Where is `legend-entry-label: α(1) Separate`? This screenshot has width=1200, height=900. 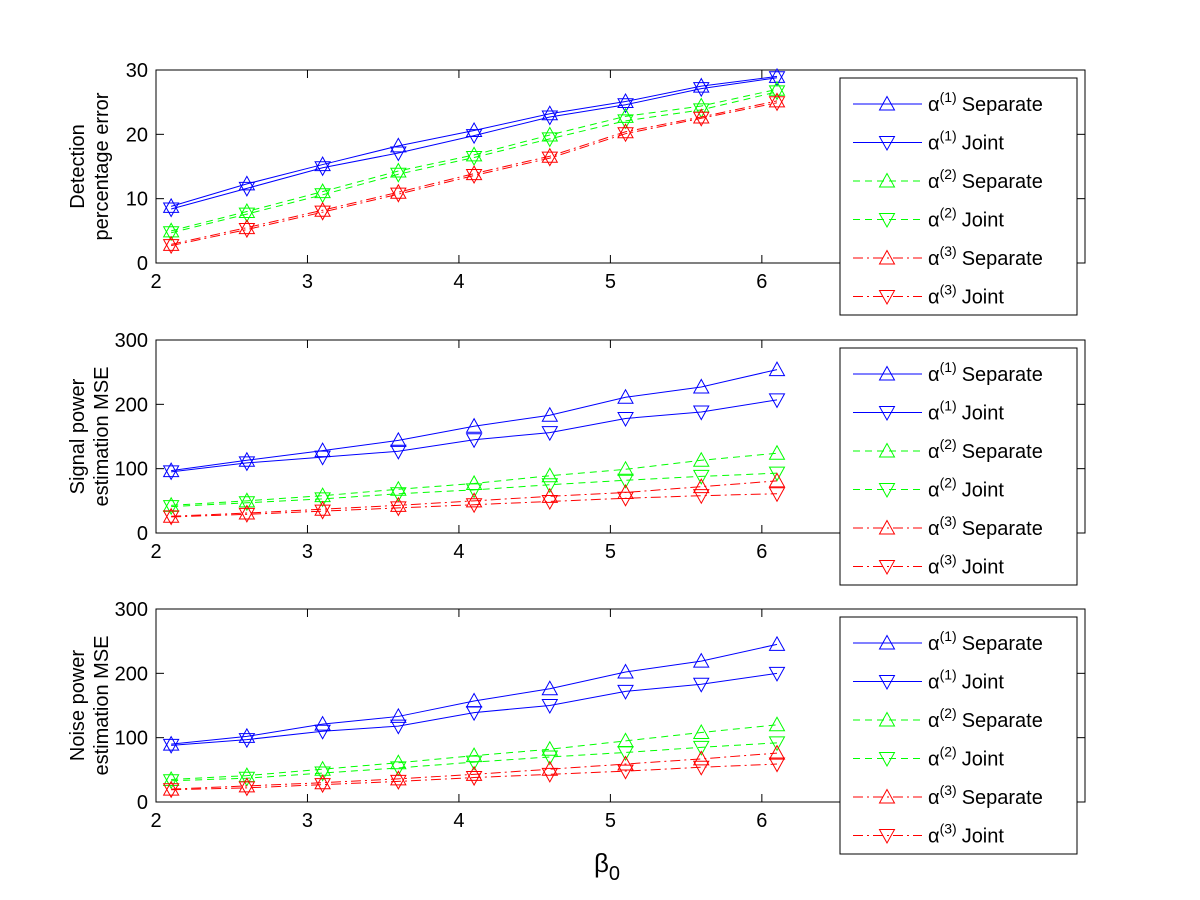
legend-entry-label: α(1) Separate is located at coordinates (985, 641).